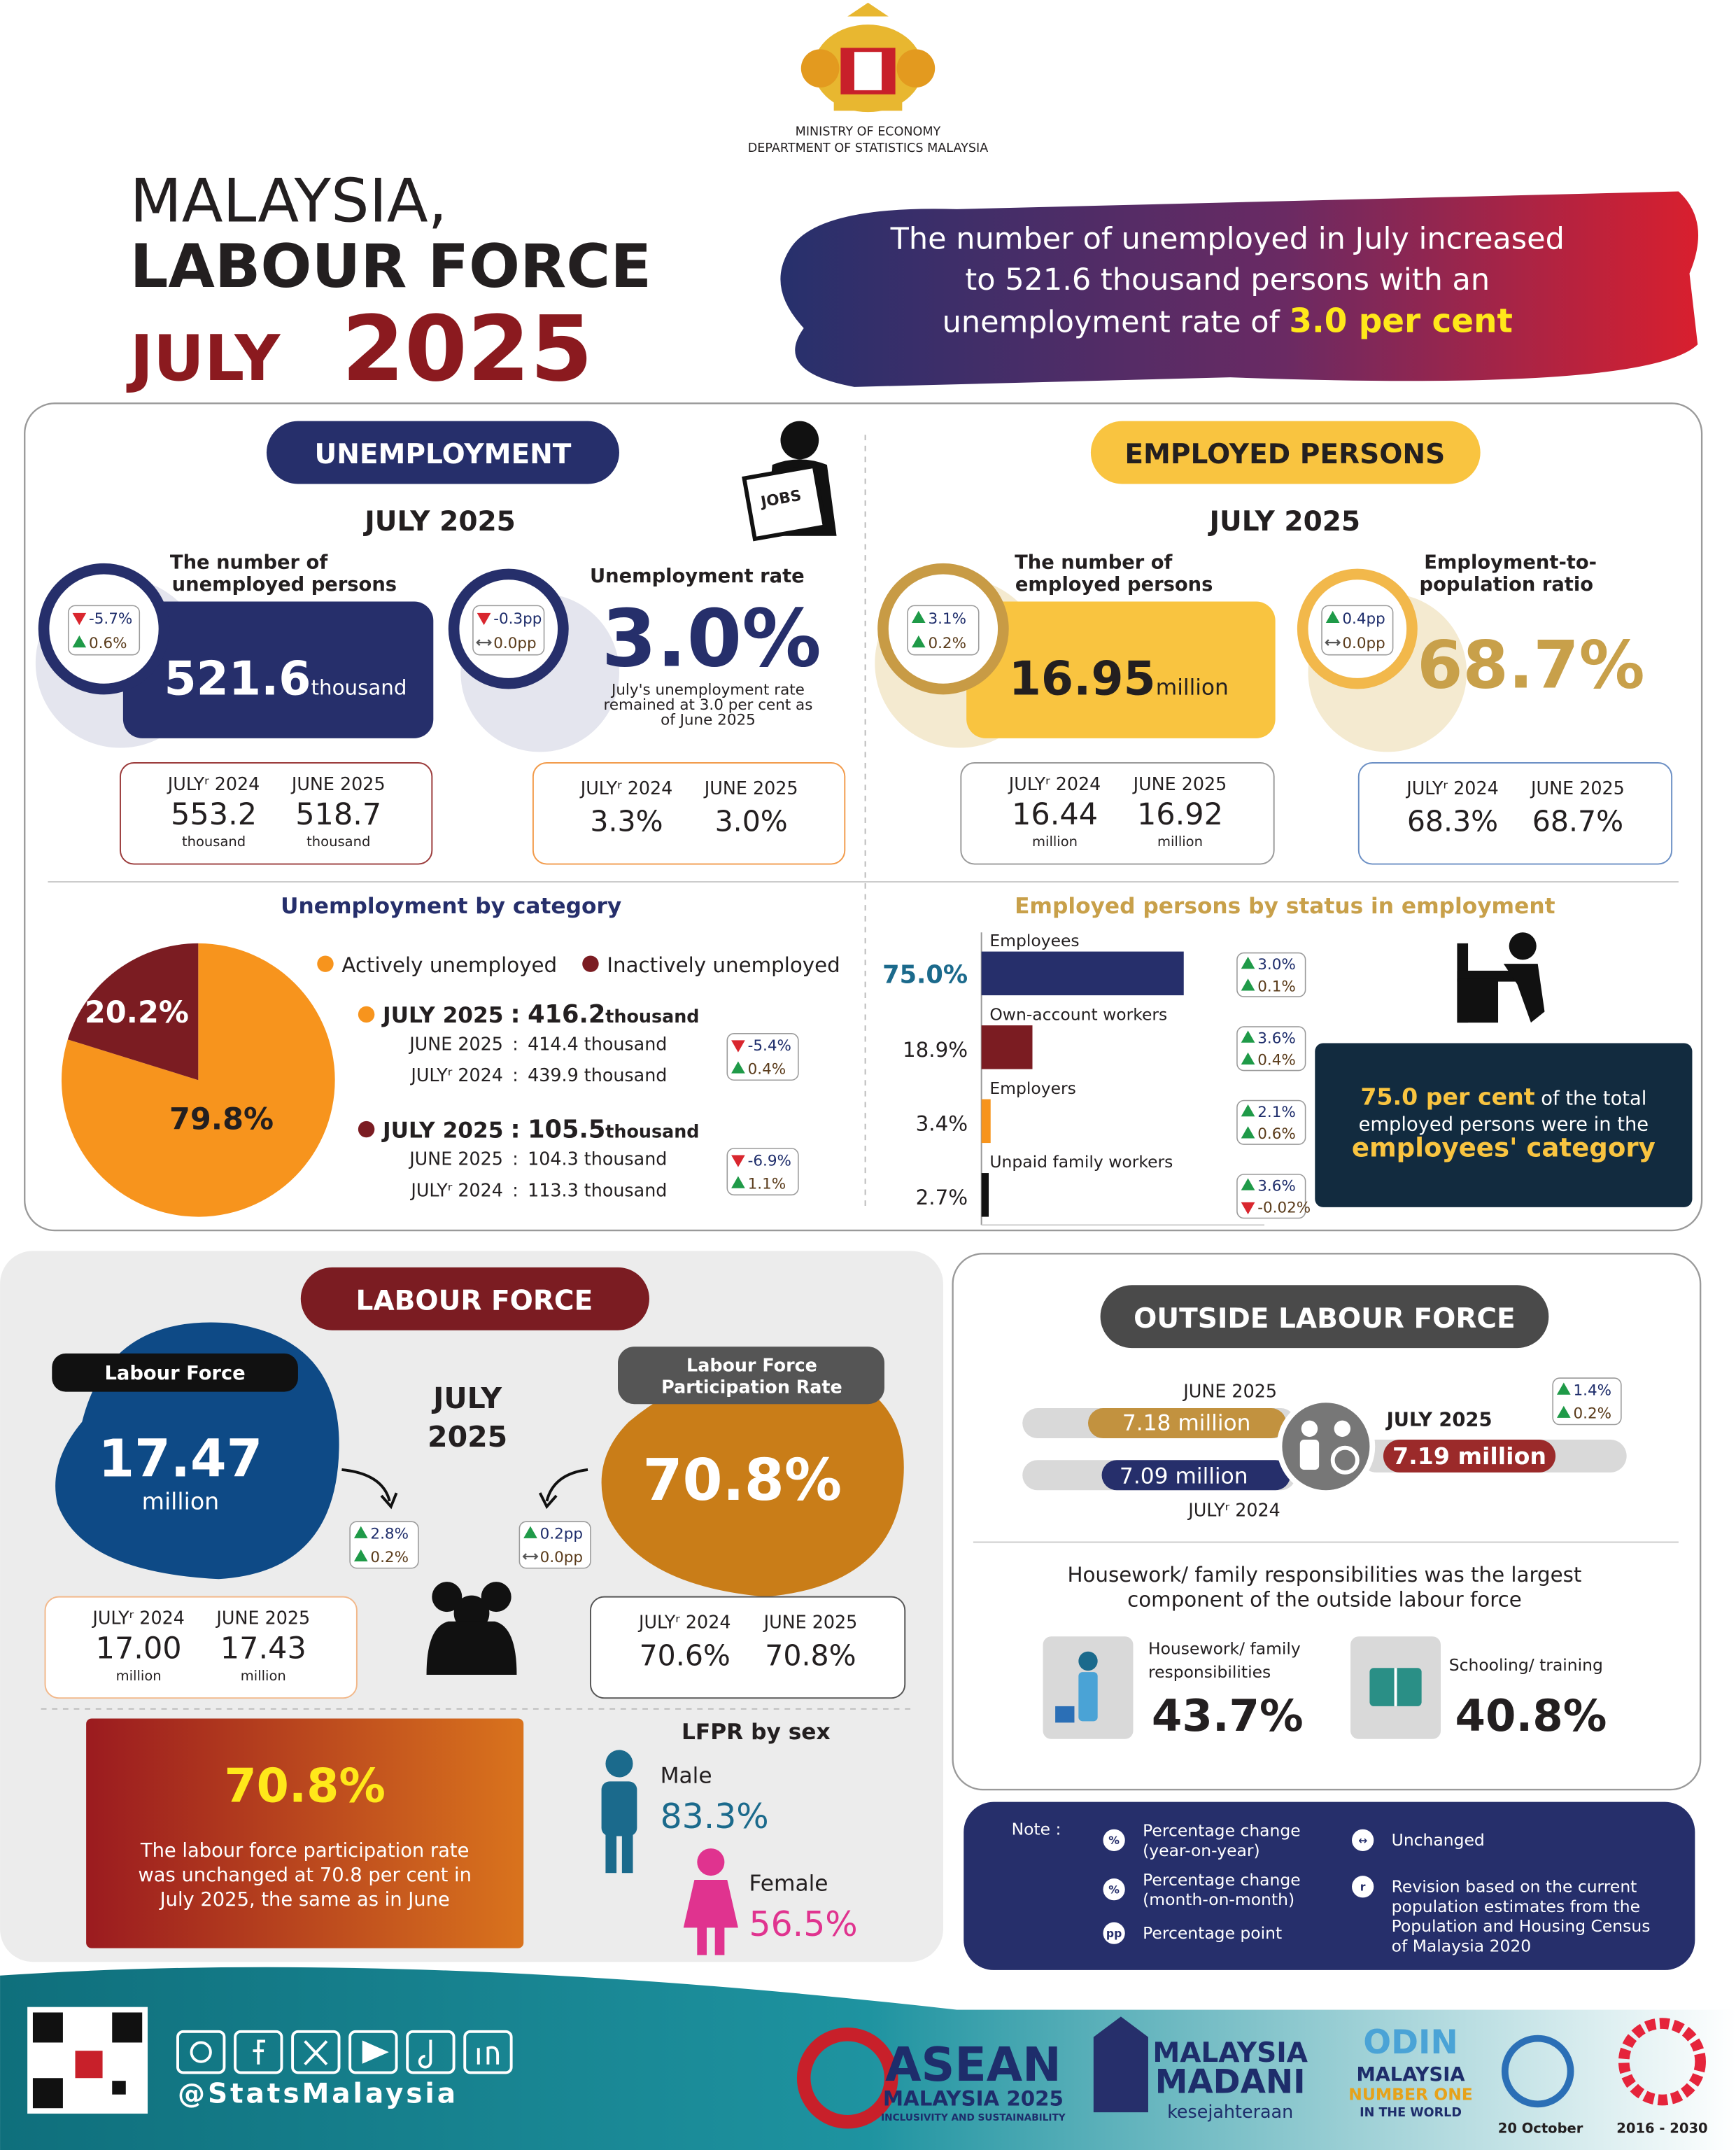  Describe the element at coordinates (1239, 289) in the screenshot. I see `headline-banner` at that location.